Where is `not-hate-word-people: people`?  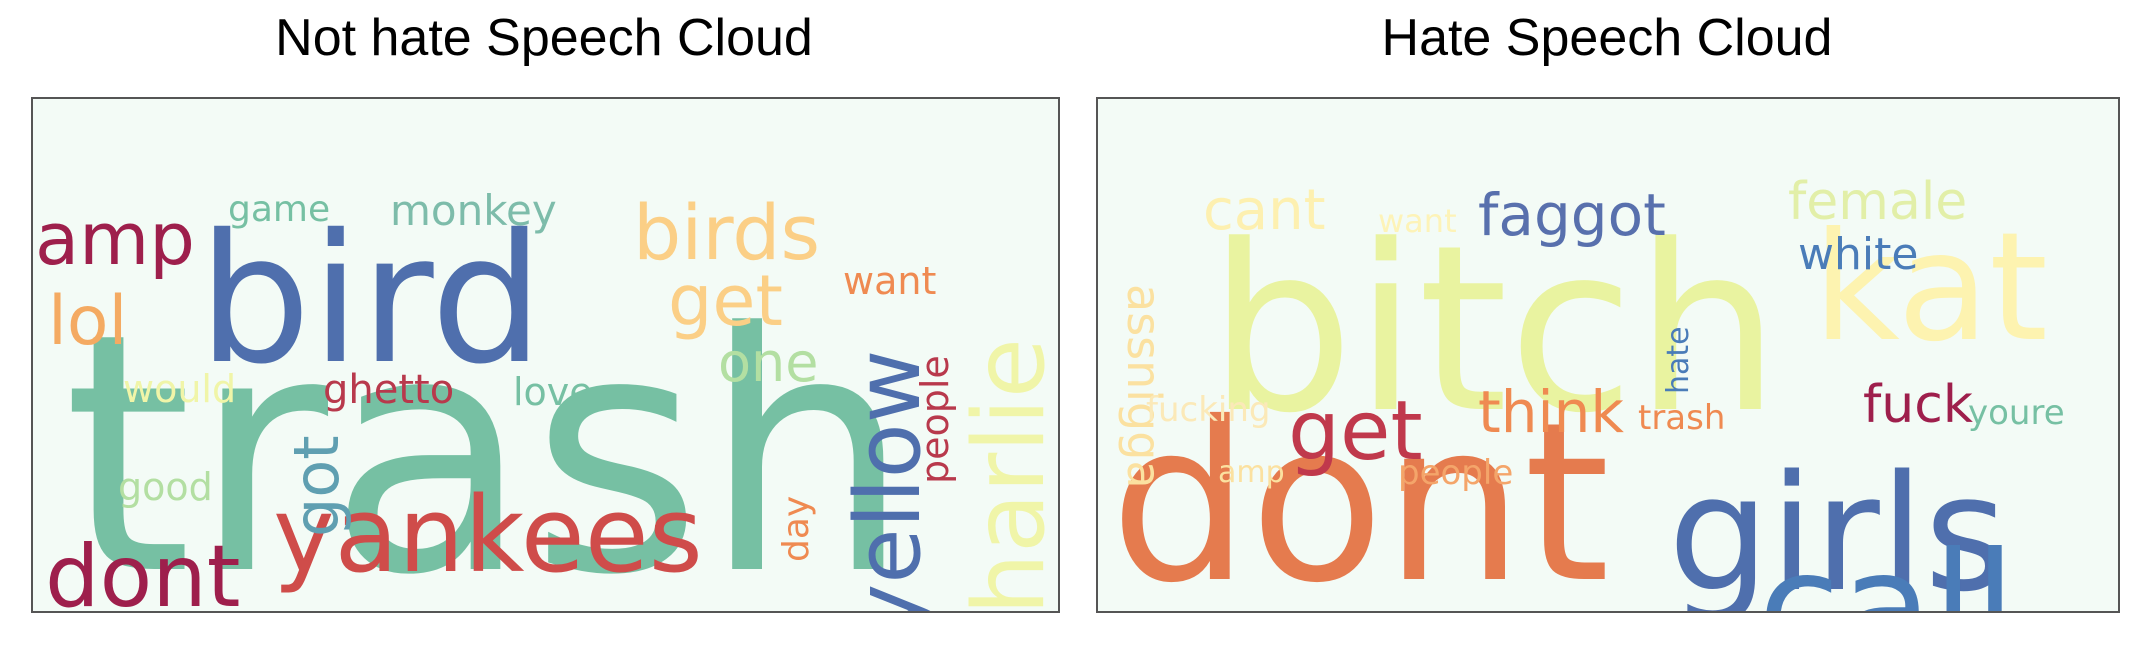
not-hate-word-people: people is located at coordinates (935, 419).